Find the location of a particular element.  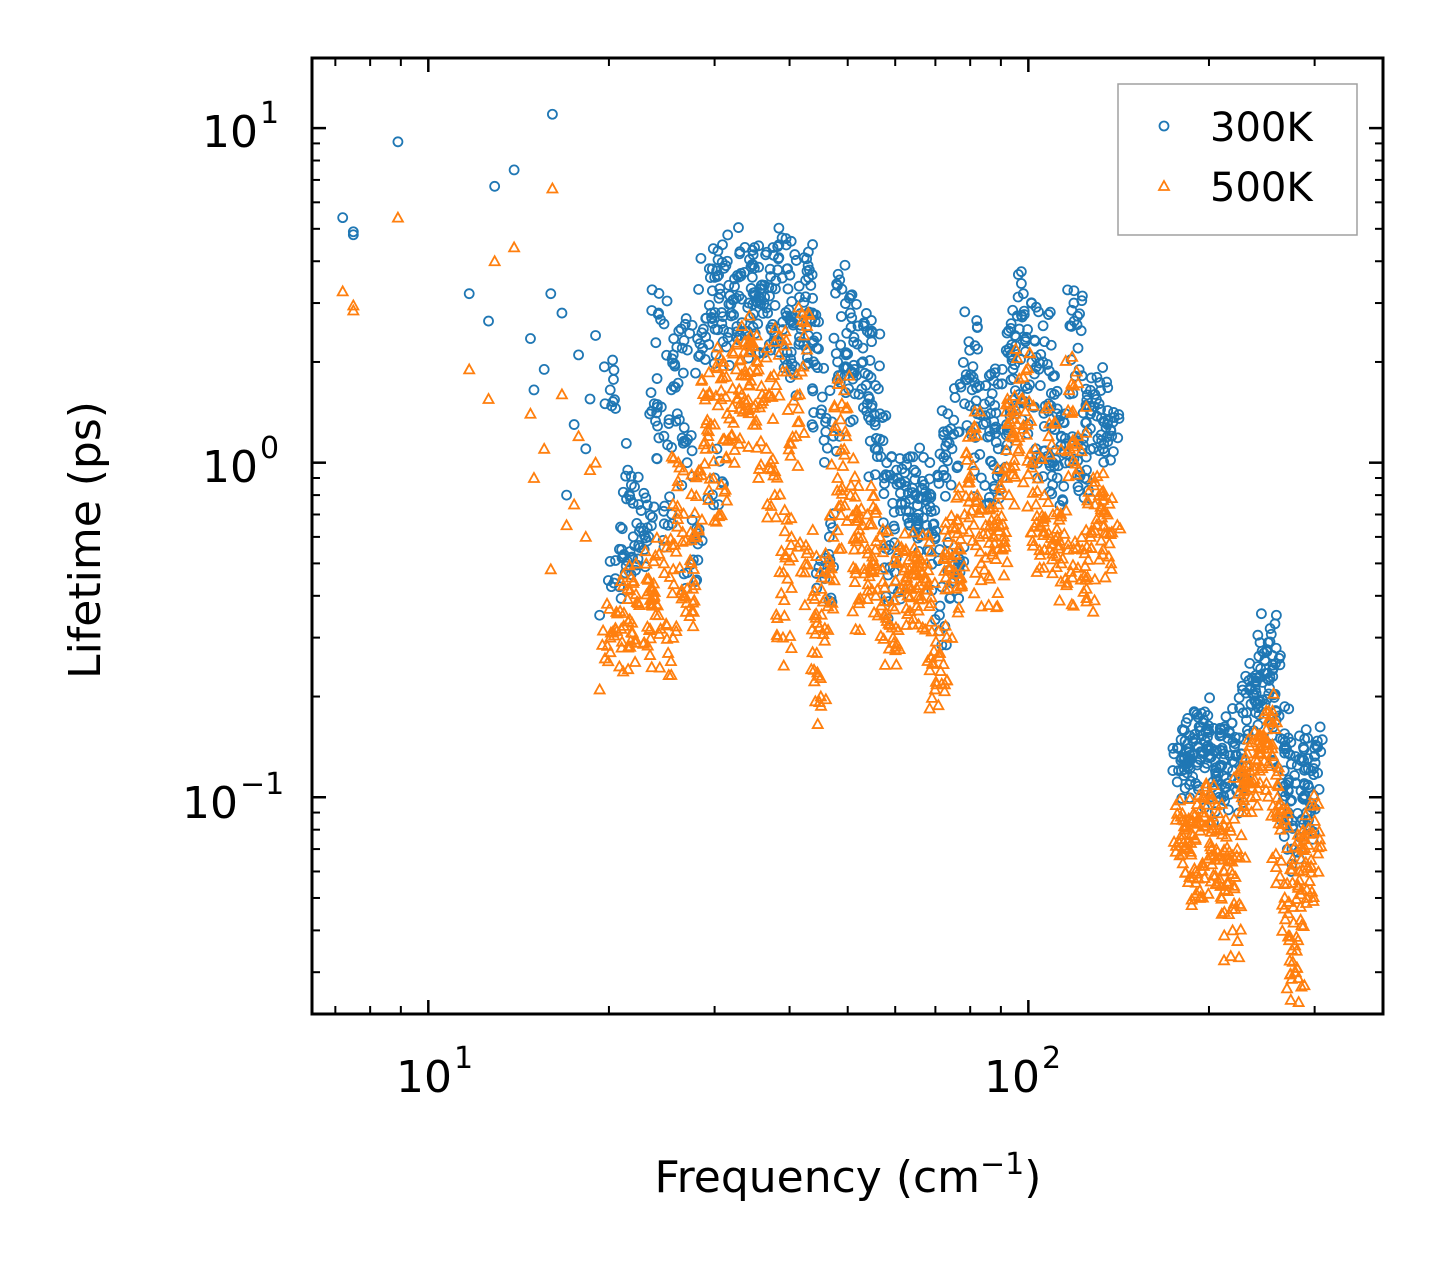

y-tick-label: 10 is located at coordinates (230, 132).